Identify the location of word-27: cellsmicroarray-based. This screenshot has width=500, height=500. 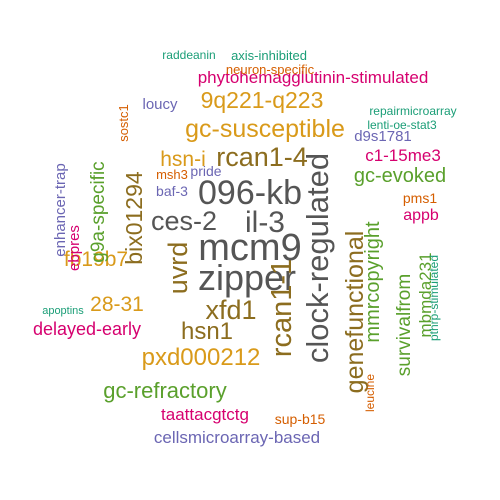
(237, 437).